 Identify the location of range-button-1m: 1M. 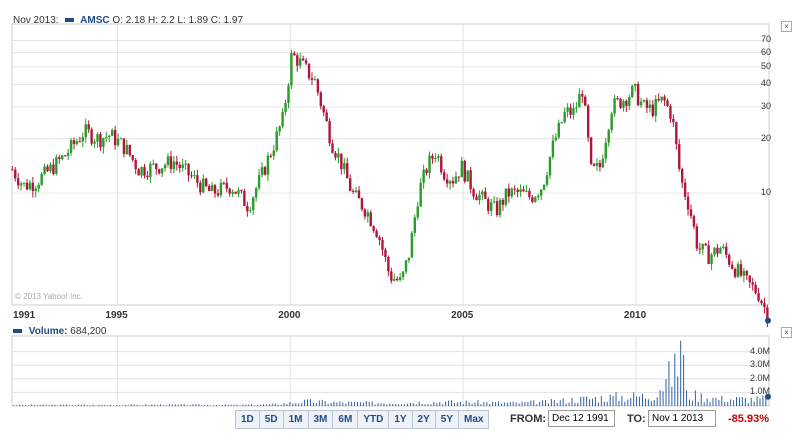
(295, 419).